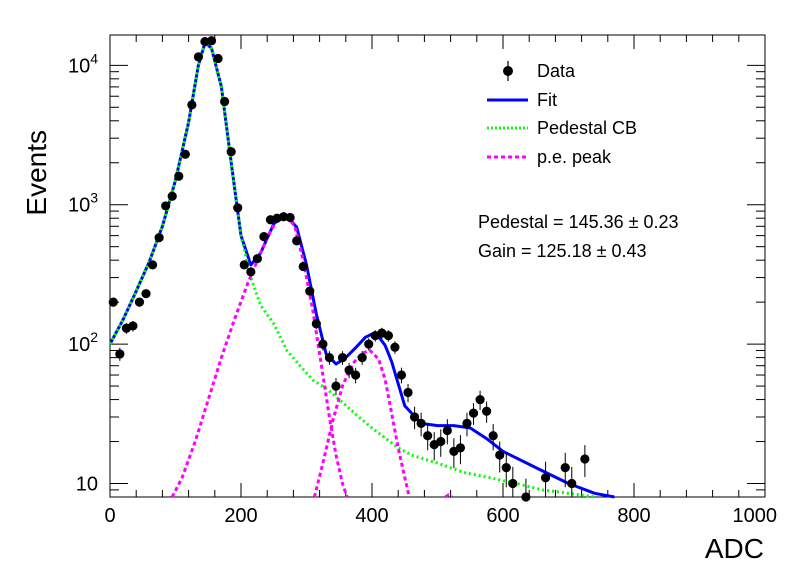  I want to click on x-tick-label: 200, so click(240, 516).